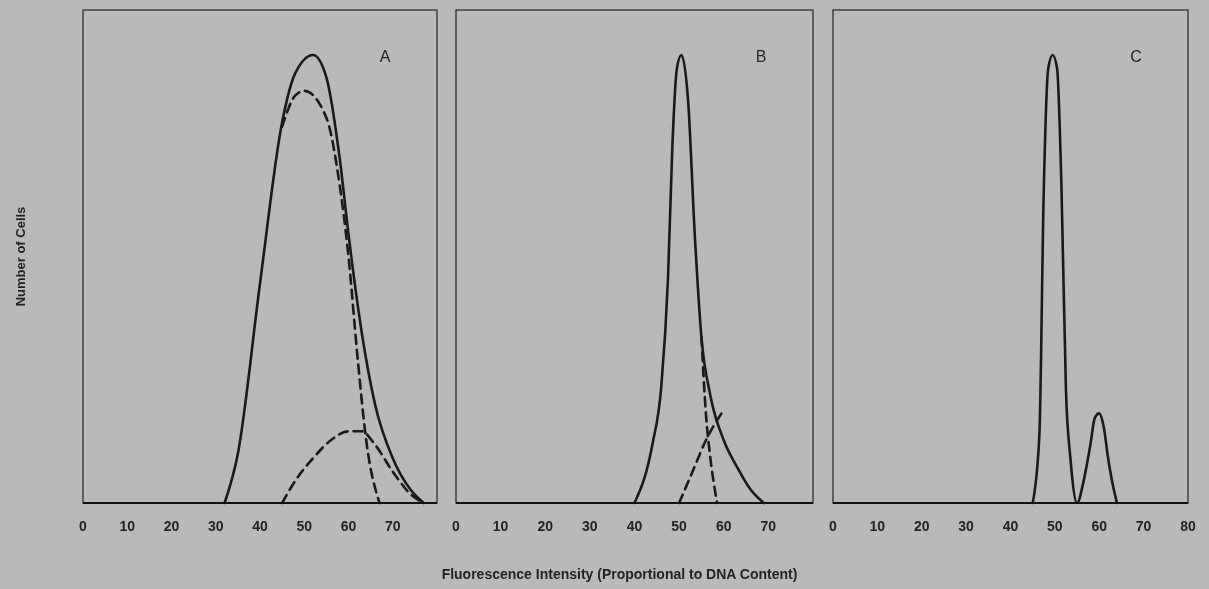 The width and height of the screenshot is (1209, 589). Describe the element at coordinates (761, 56) in the screenshot. I see `annotation: B` at that location.